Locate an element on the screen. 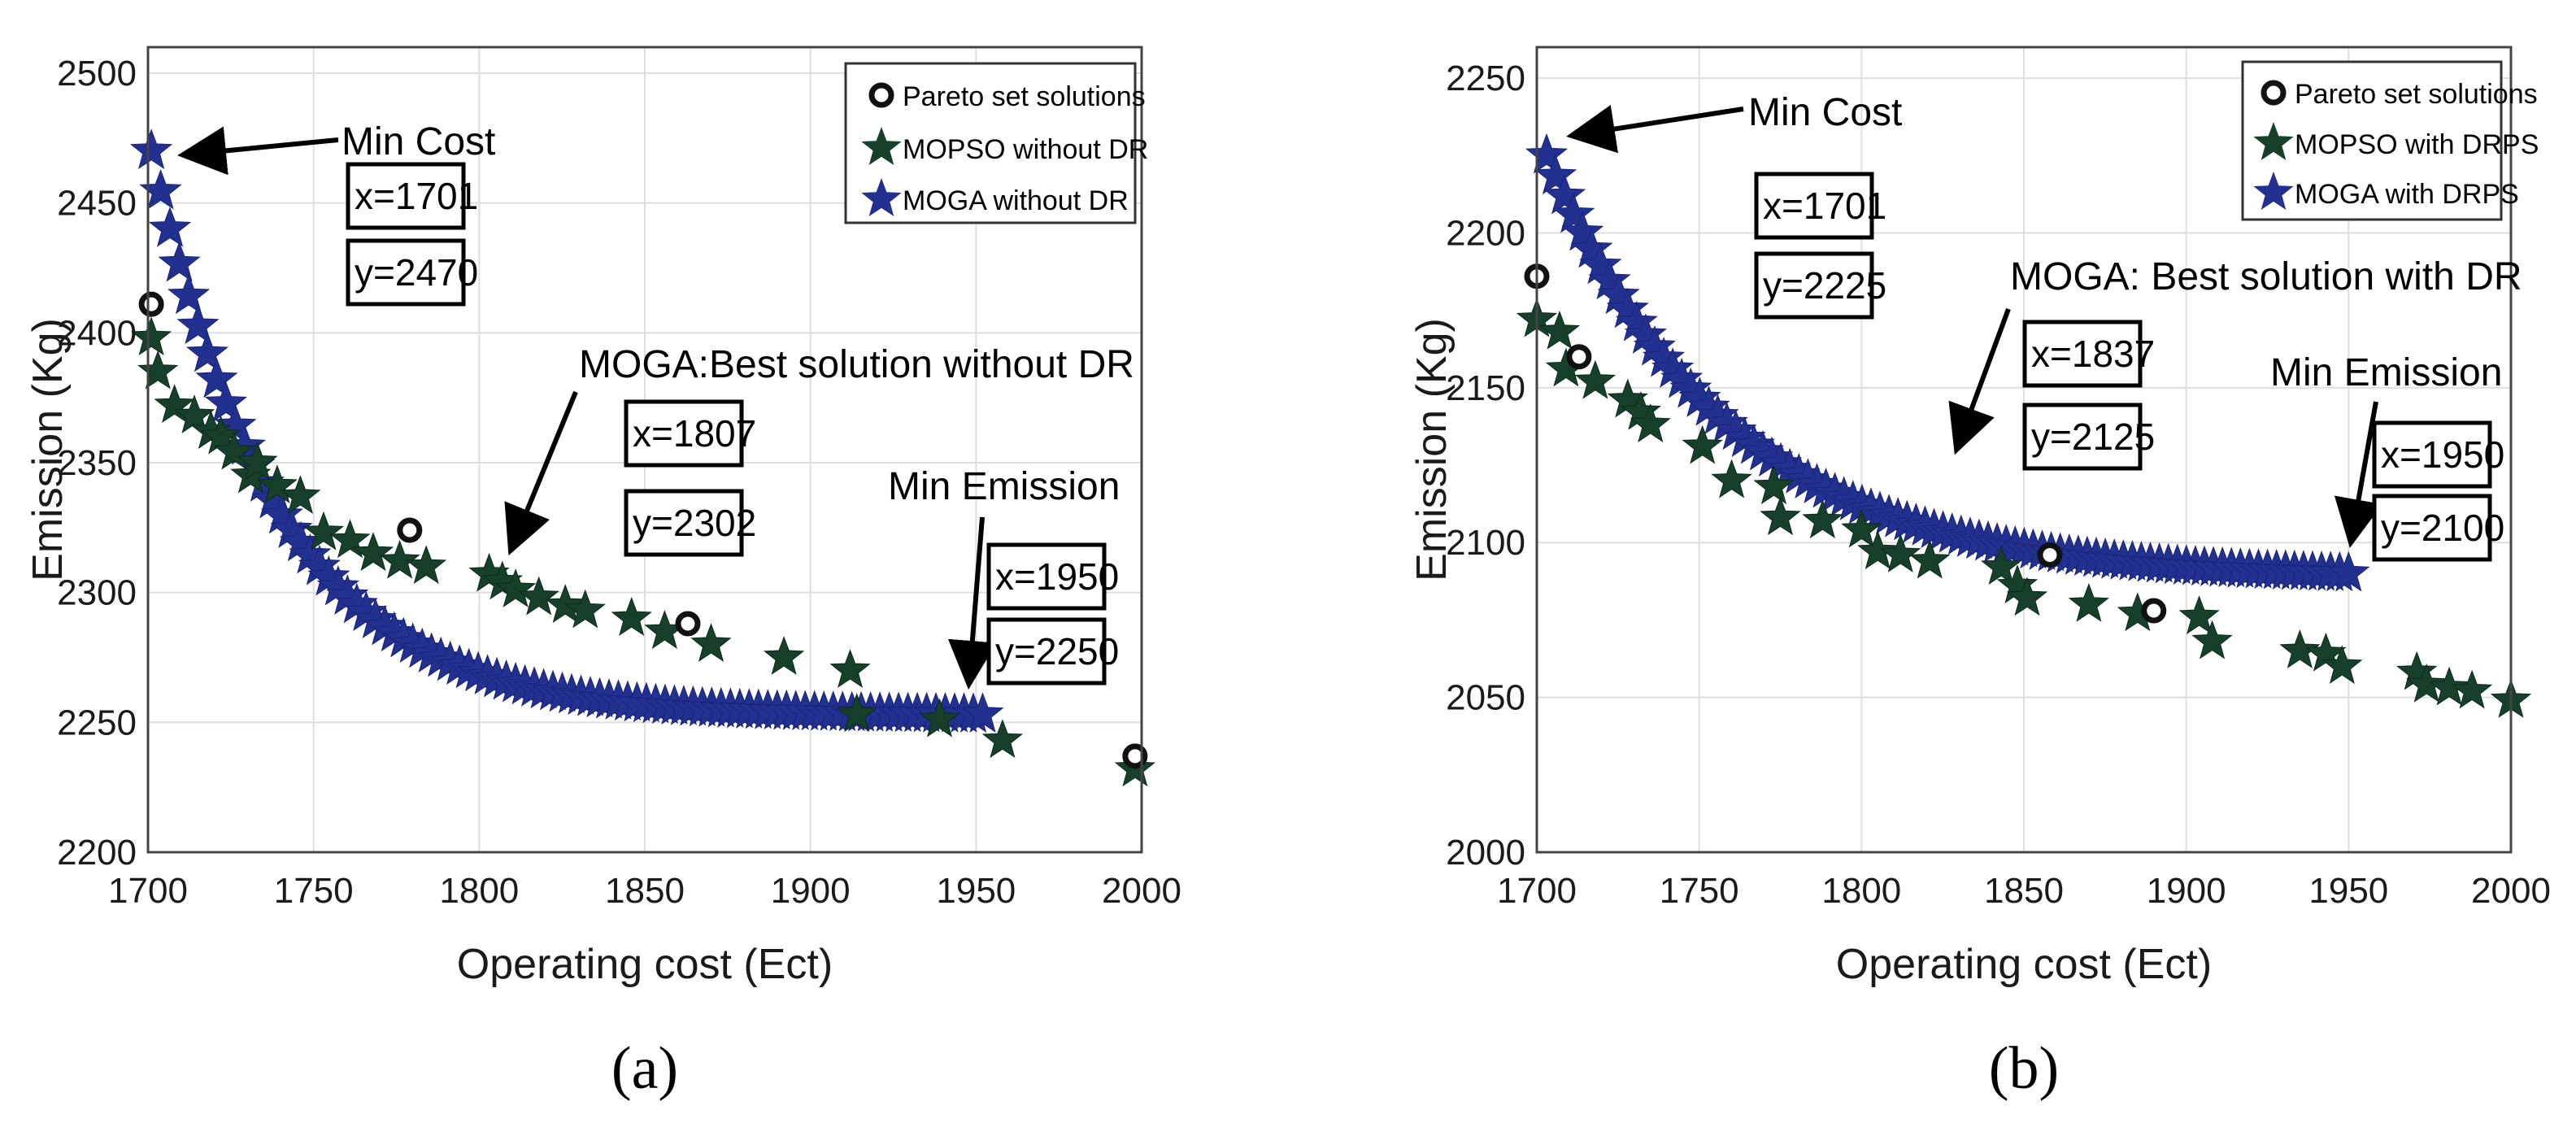  min-cost-y-box-b is located at coordinates (1814, 285).